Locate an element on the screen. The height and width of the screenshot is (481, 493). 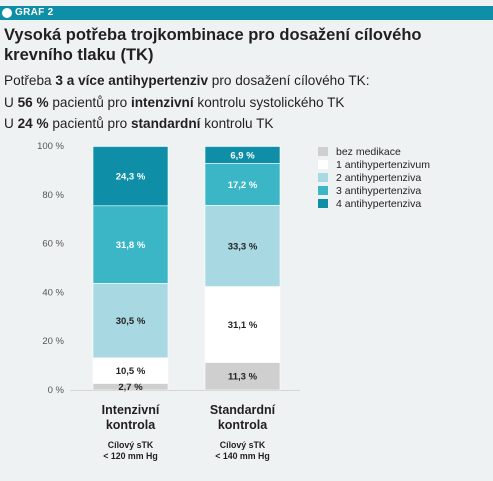
y-tick-label: 80 % is located at coordinates (53, 195).